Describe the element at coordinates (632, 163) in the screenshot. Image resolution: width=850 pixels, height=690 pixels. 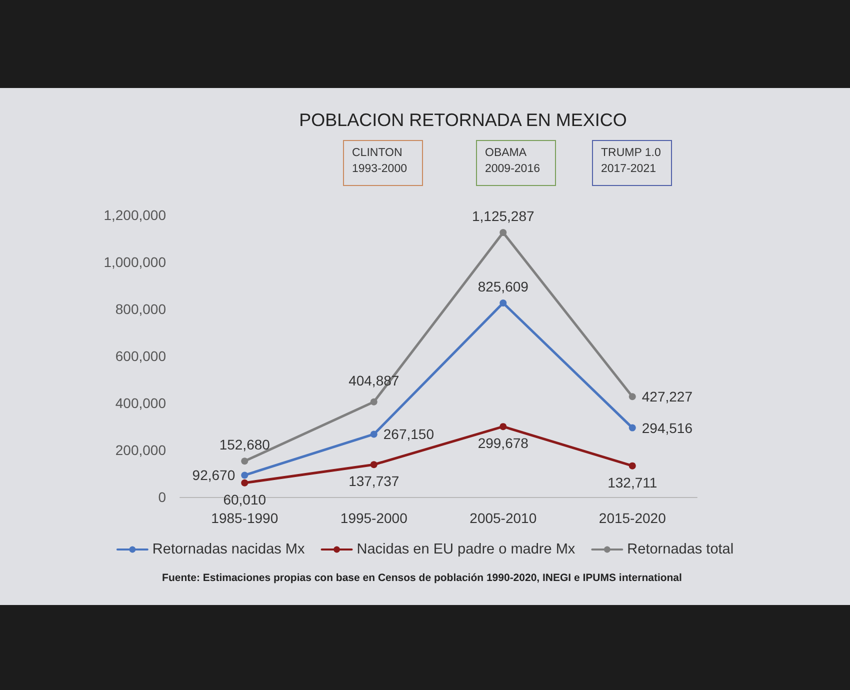
I see `text: TRUMP 1.0 2017-2021` at that location.